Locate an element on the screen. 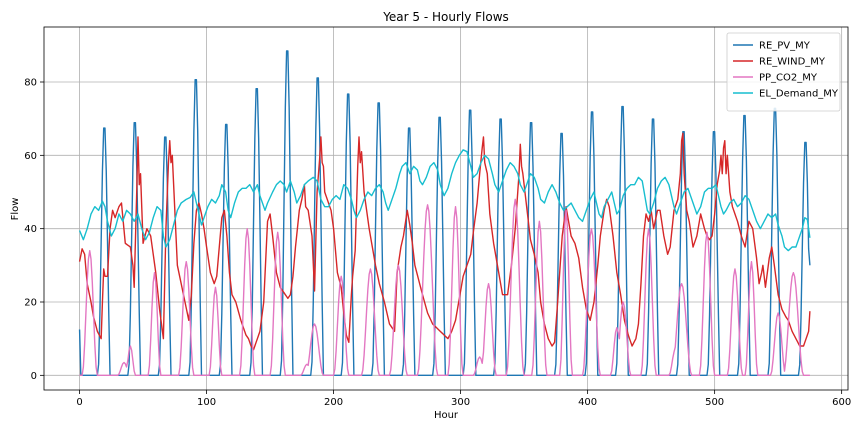 This screenshot has width=864, height=432. x-tick-label: 300 is located at coordinates (460, 402).